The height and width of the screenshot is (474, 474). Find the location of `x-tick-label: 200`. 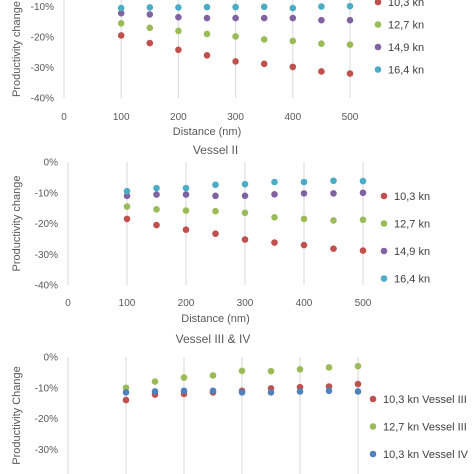

x-tick-label: 200 is located at coordinates (186, 303).